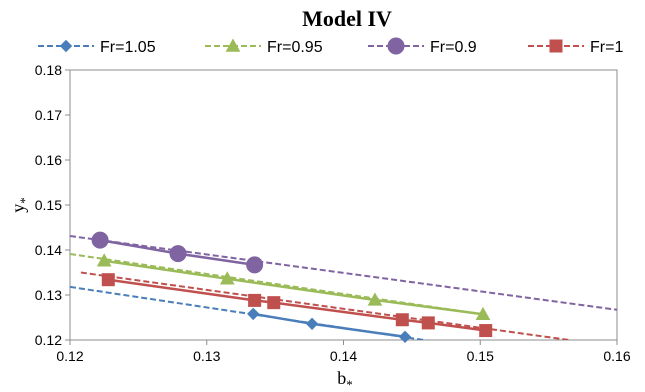 This screenshot has height=392, width=645. Describe the element at coordinates (345, 380) in the screenshot. I see `x-axis-label: b*` at that location.